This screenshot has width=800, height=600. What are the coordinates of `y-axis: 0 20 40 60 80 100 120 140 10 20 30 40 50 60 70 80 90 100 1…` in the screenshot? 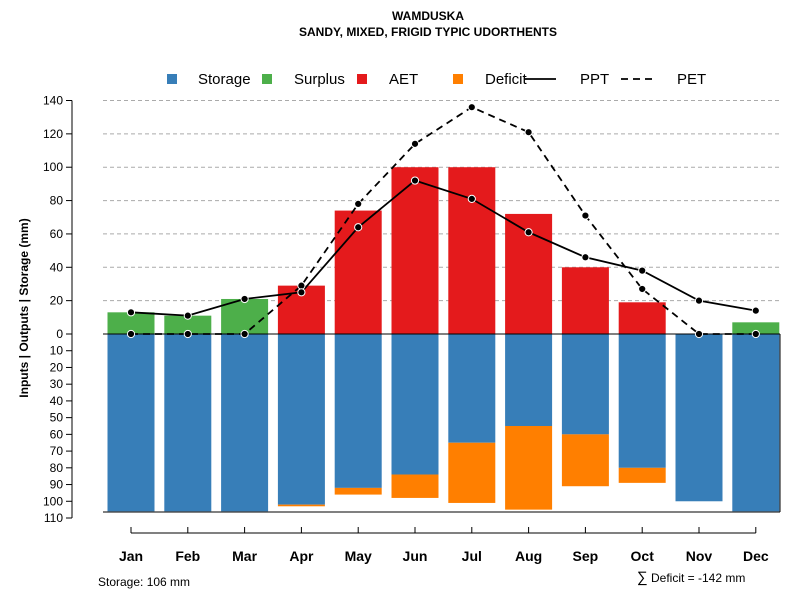 It's located at (58, 309).